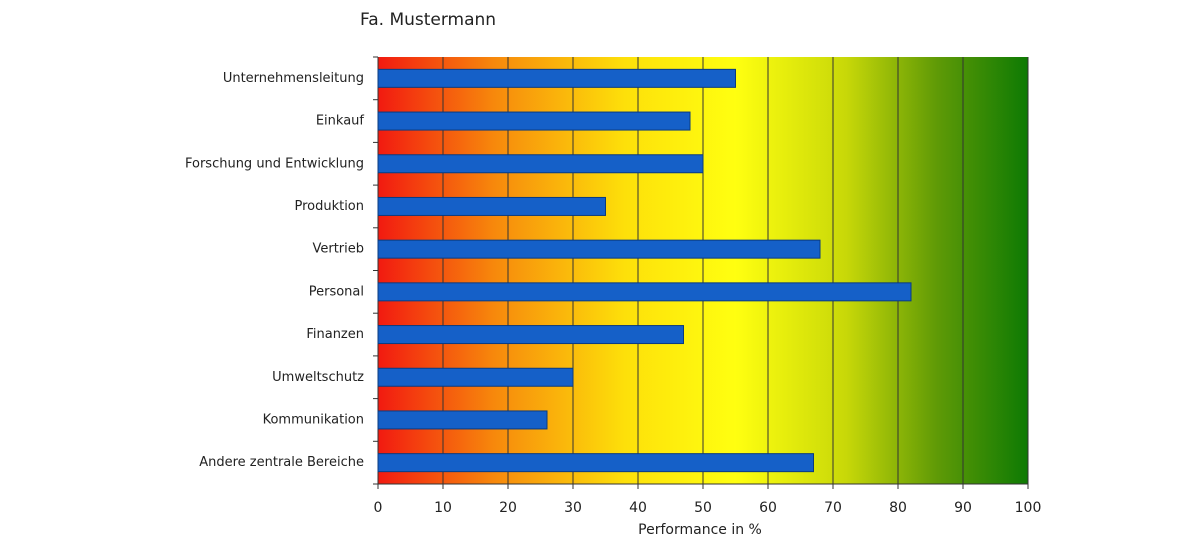 The image size is (1200, 543). What do you see at coordinates (833, 508) in the screenshot?
I see `x-tick-label: 70` at bounding box center [833, 508].